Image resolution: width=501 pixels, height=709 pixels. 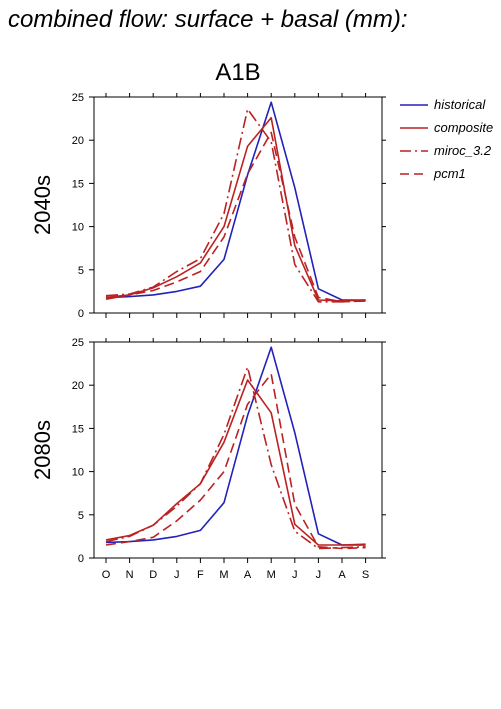 I want to click on x-tick-label: S, so click(x=365, y=575).